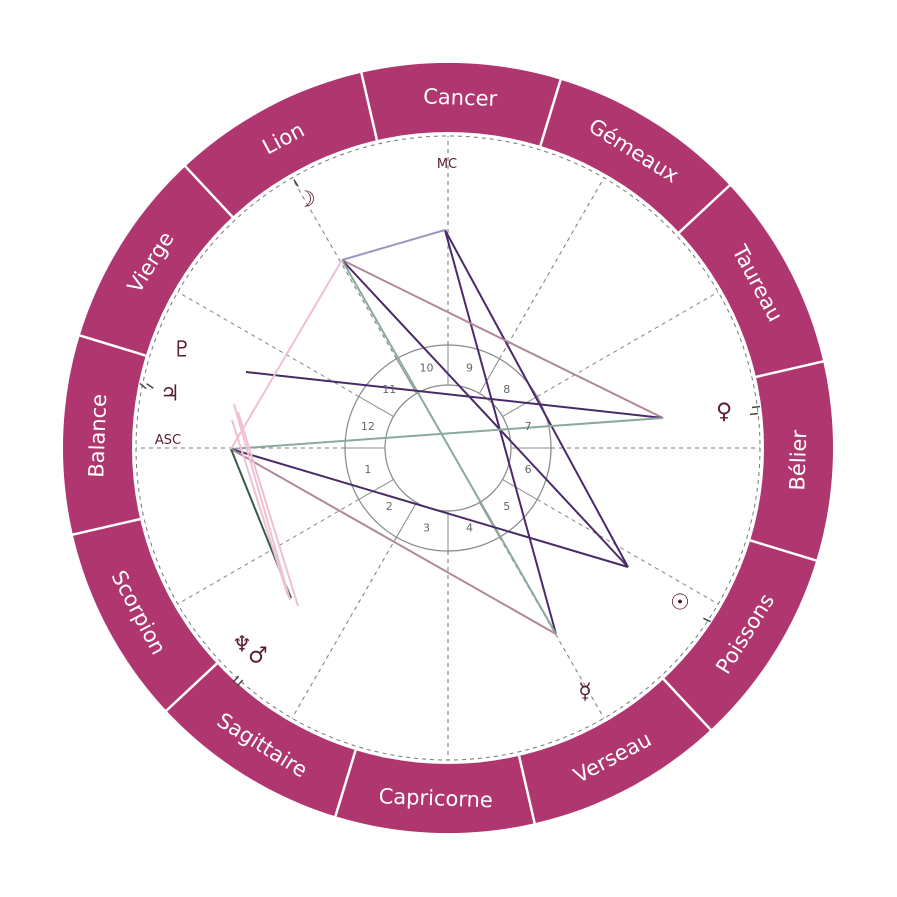 This screenshot has height=897, width=897. I want to click on inner-circles, so click(448, 448).